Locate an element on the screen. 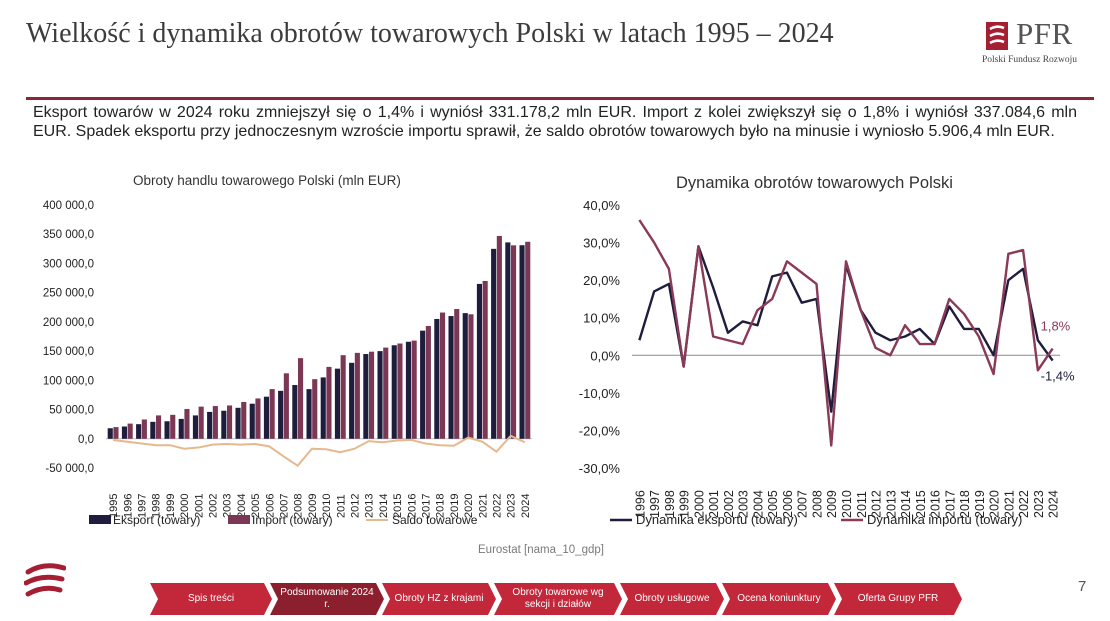 The height and width of the screenshot is (621, 1110). x-tick-label: 1998 is located at coordinates (670, 504).